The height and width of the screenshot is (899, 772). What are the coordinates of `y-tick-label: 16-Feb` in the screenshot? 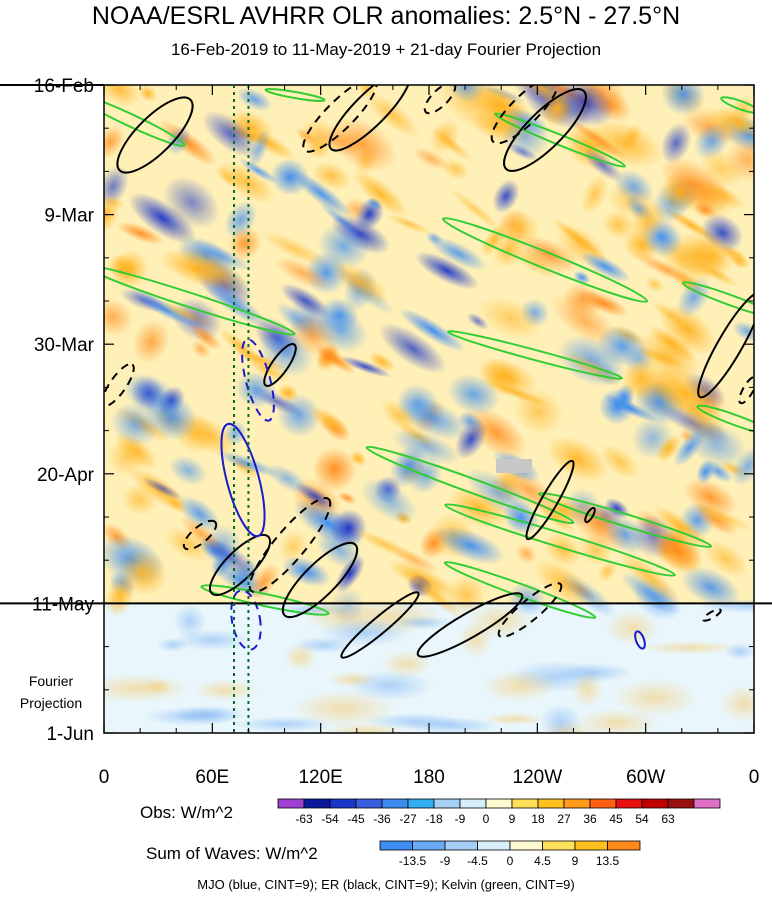 It's located at (64, 86).